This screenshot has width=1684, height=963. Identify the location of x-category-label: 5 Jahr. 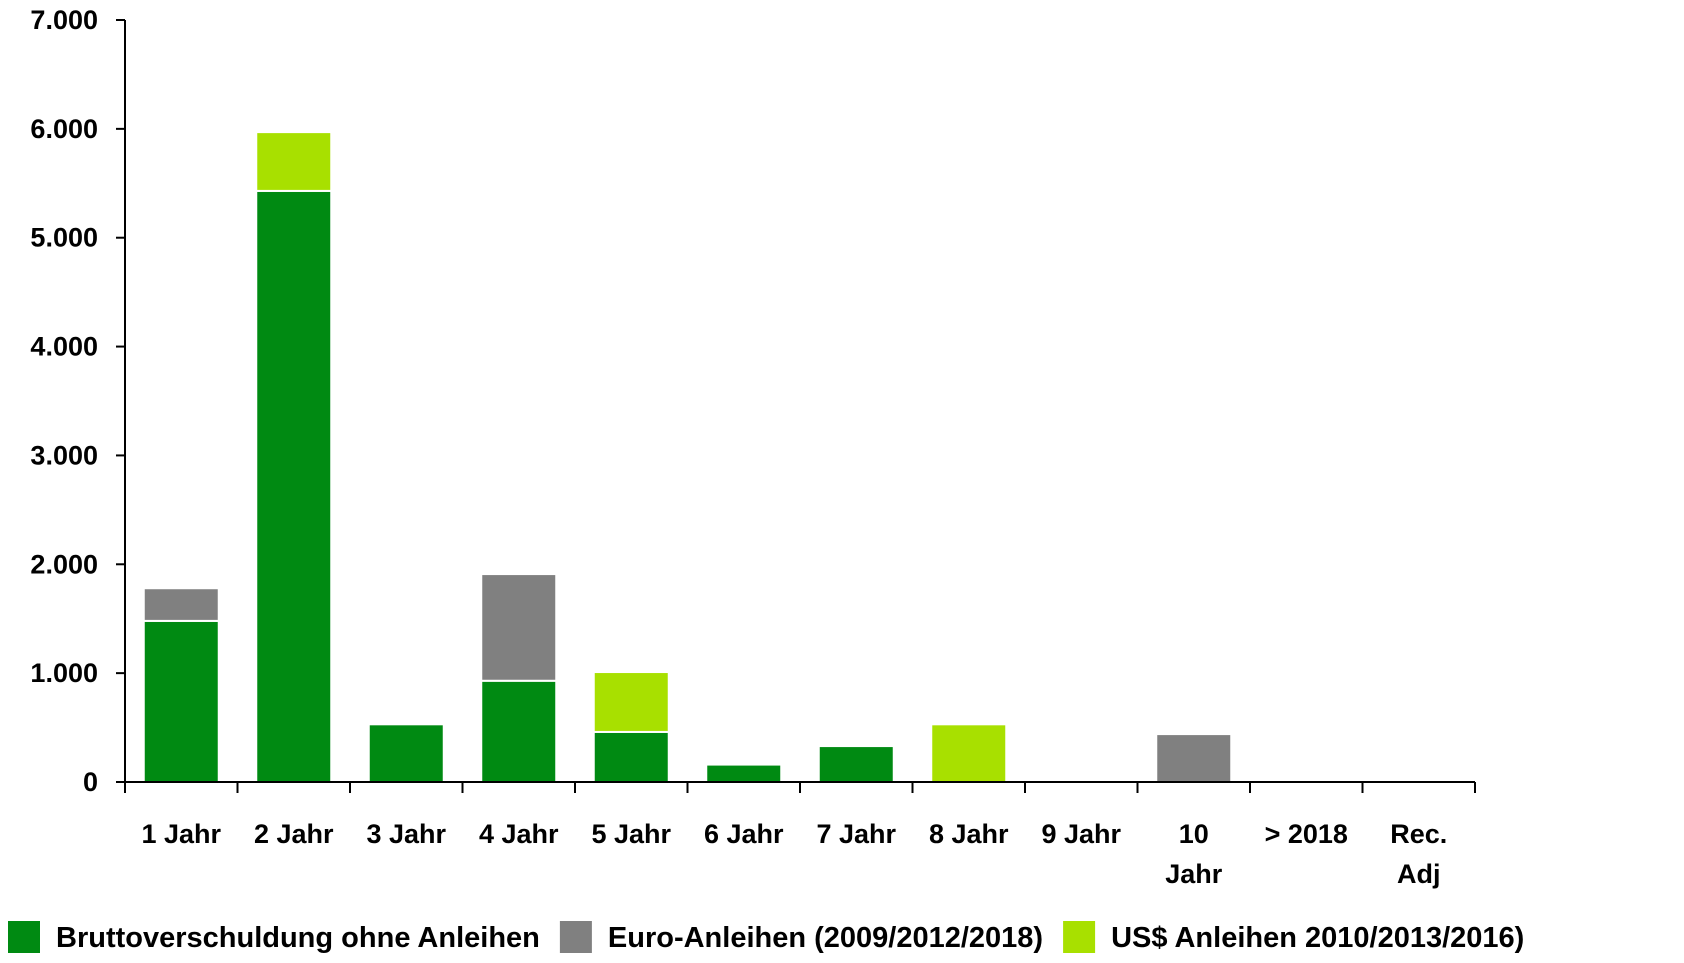
(631, 834).